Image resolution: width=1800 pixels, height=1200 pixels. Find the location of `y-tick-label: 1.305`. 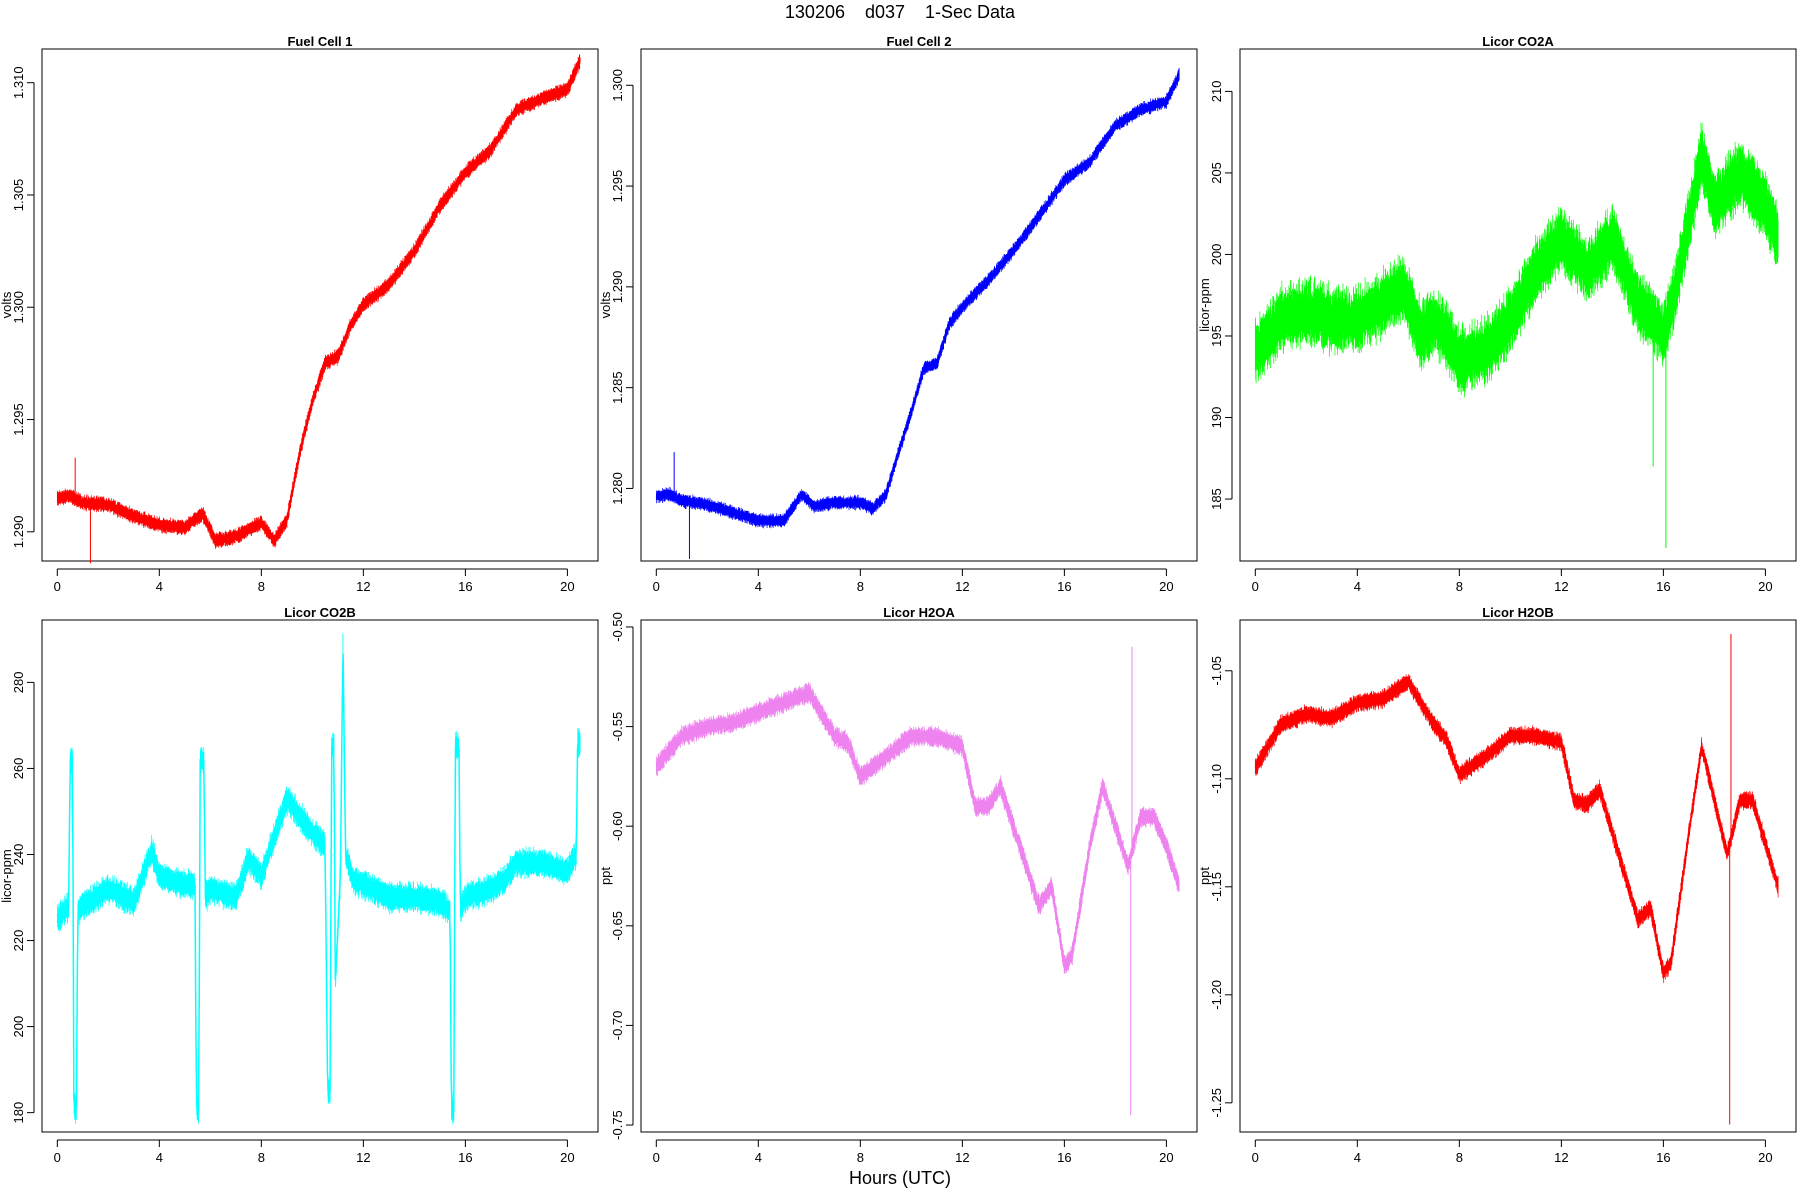

y-tick-label: 1.305 is located at coordinates (18, 195).